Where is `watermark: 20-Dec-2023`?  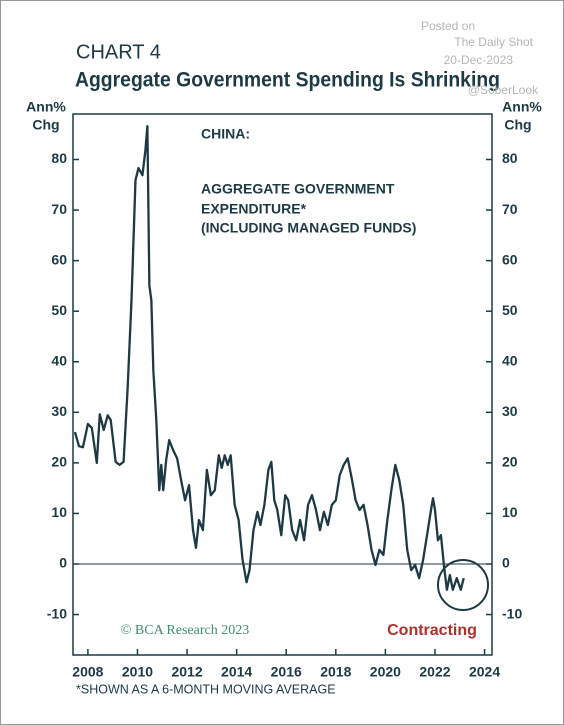
watermark: 20-Dec-2023 is located at coordinates (479, 60).